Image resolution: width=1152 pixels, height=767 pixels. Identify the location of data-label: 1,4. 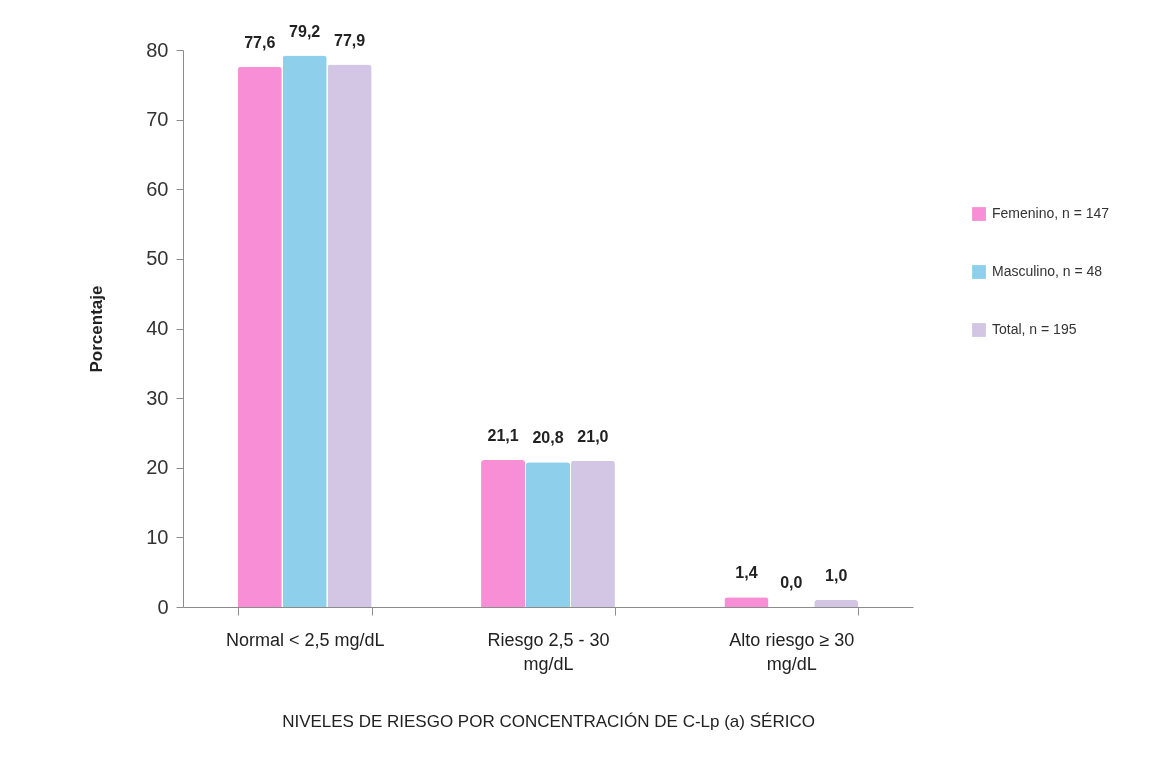
(746, 573).